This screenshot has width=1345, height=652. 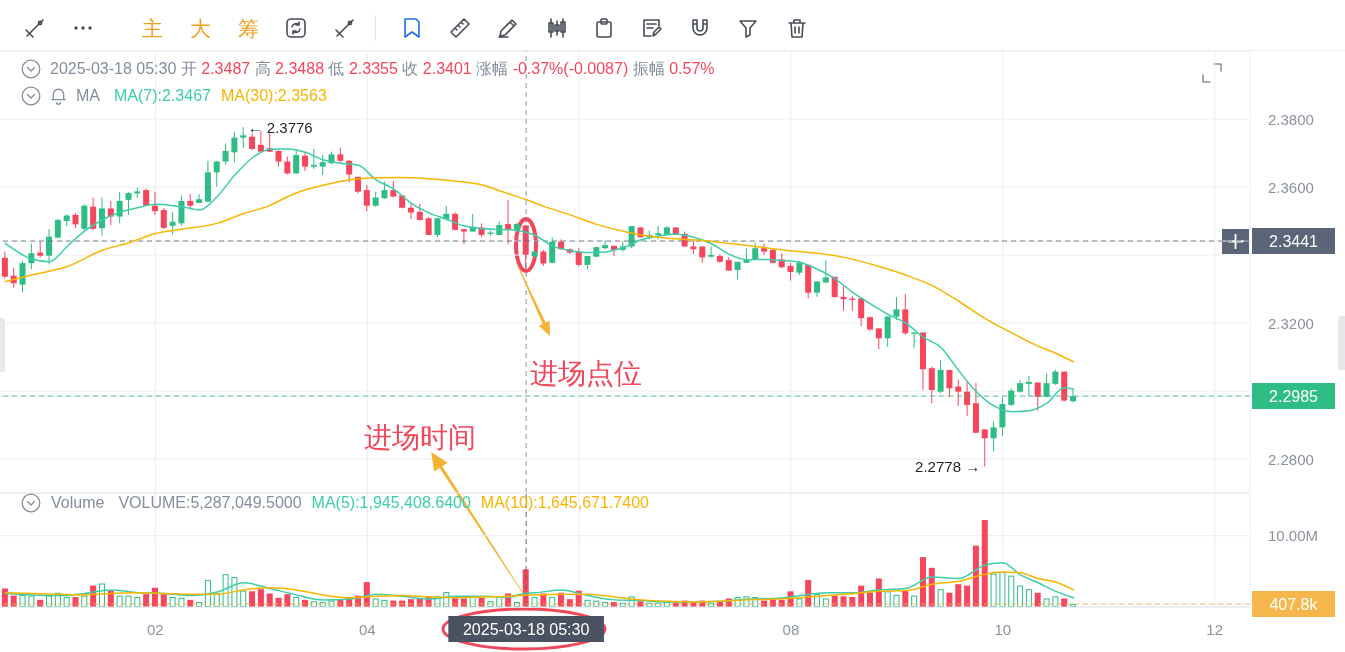 I want to click on text: 大, so click(x=200, y=28).